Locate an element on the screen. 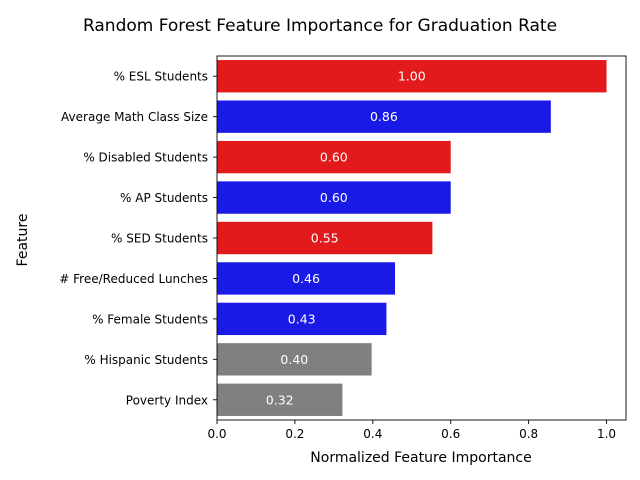  bar-value-label: 0.32 is located at coordinates (280, 399).